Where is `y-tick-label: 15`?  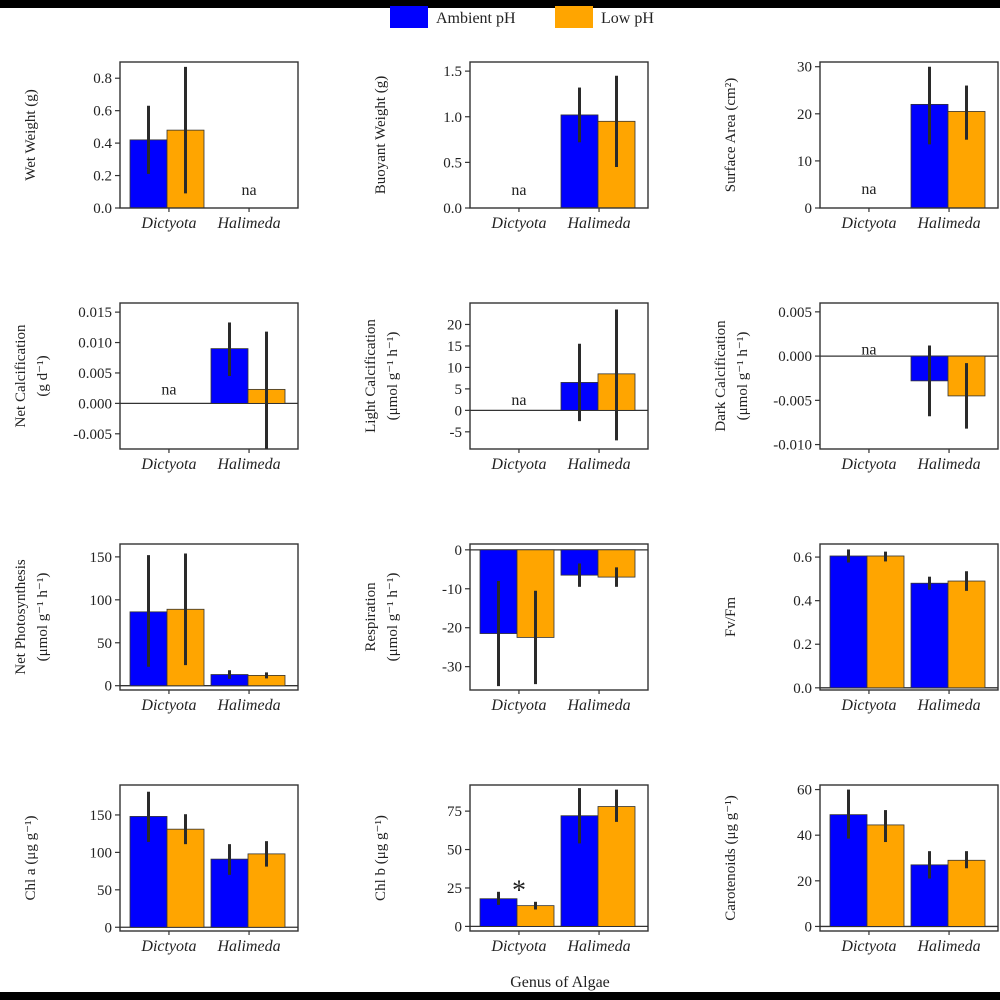 y-tick-label: 15 is located at coordinates (454, 347).